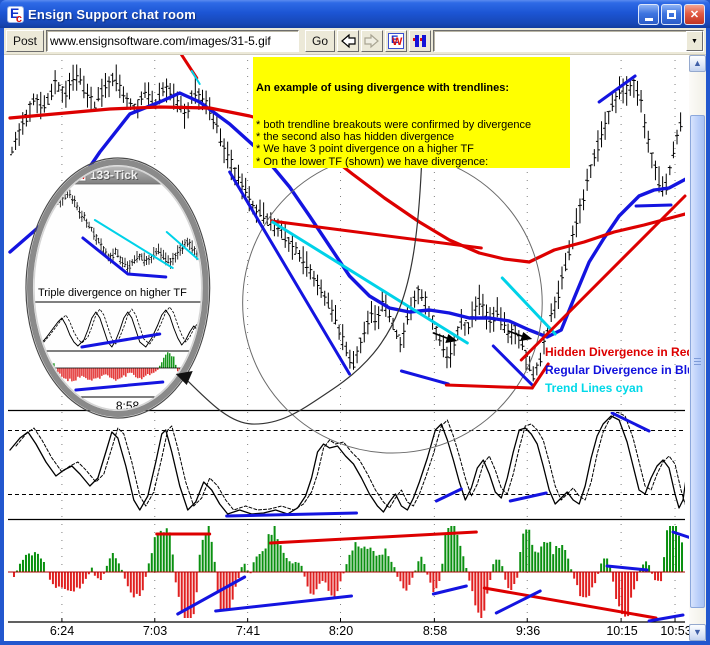  I want to click on time-label: 8:20, so click(341, 631).